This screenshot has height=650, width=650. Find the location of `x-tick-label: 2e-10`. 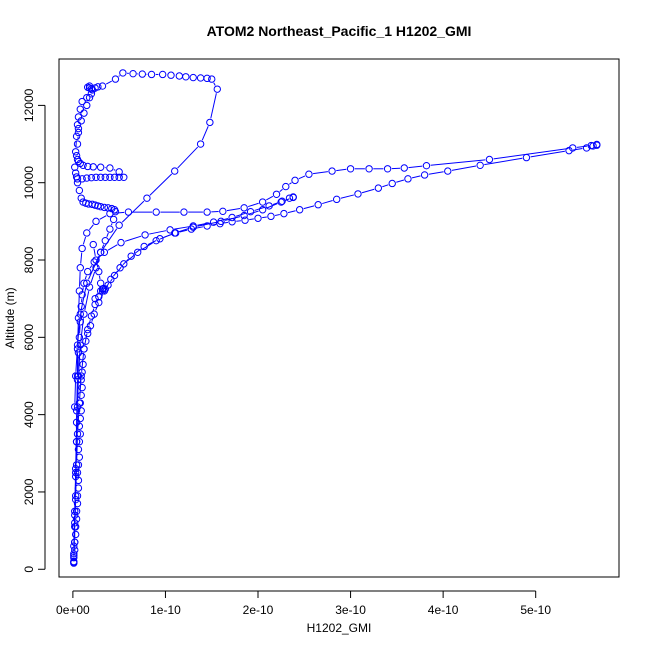

x-tick-label: 2e-10 is located at coordinates (258, 610).